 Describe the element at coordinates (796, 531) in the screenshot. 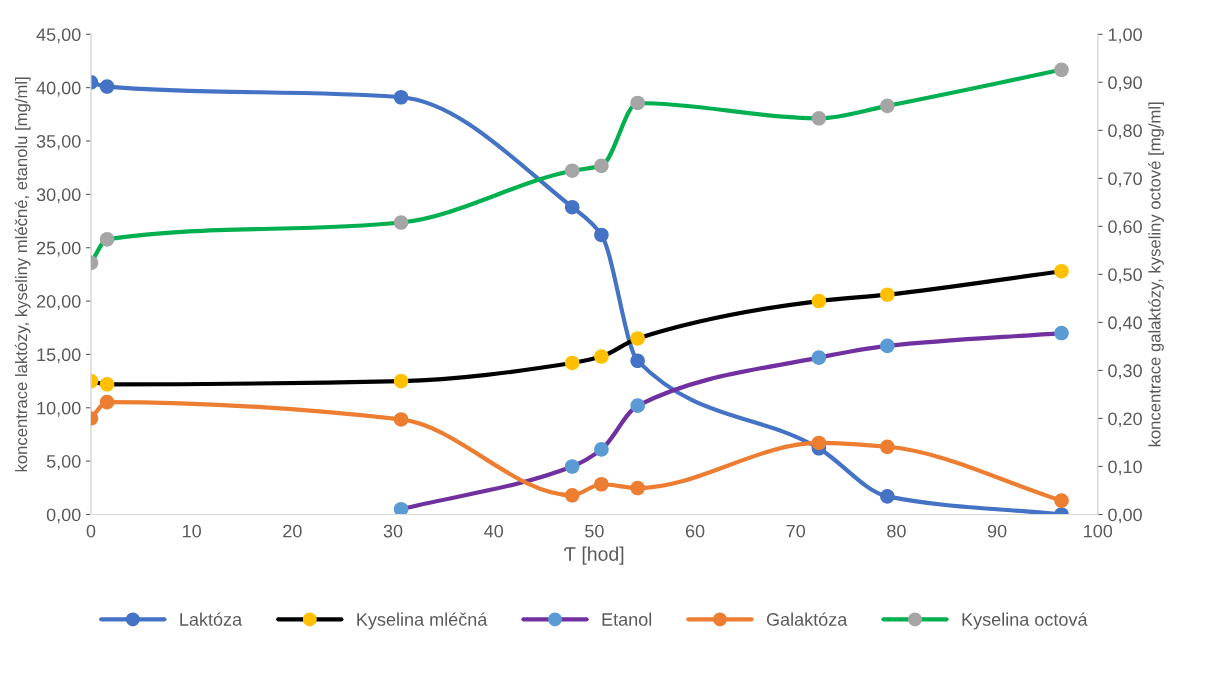

I see `x-tick-label: 70` at that location.